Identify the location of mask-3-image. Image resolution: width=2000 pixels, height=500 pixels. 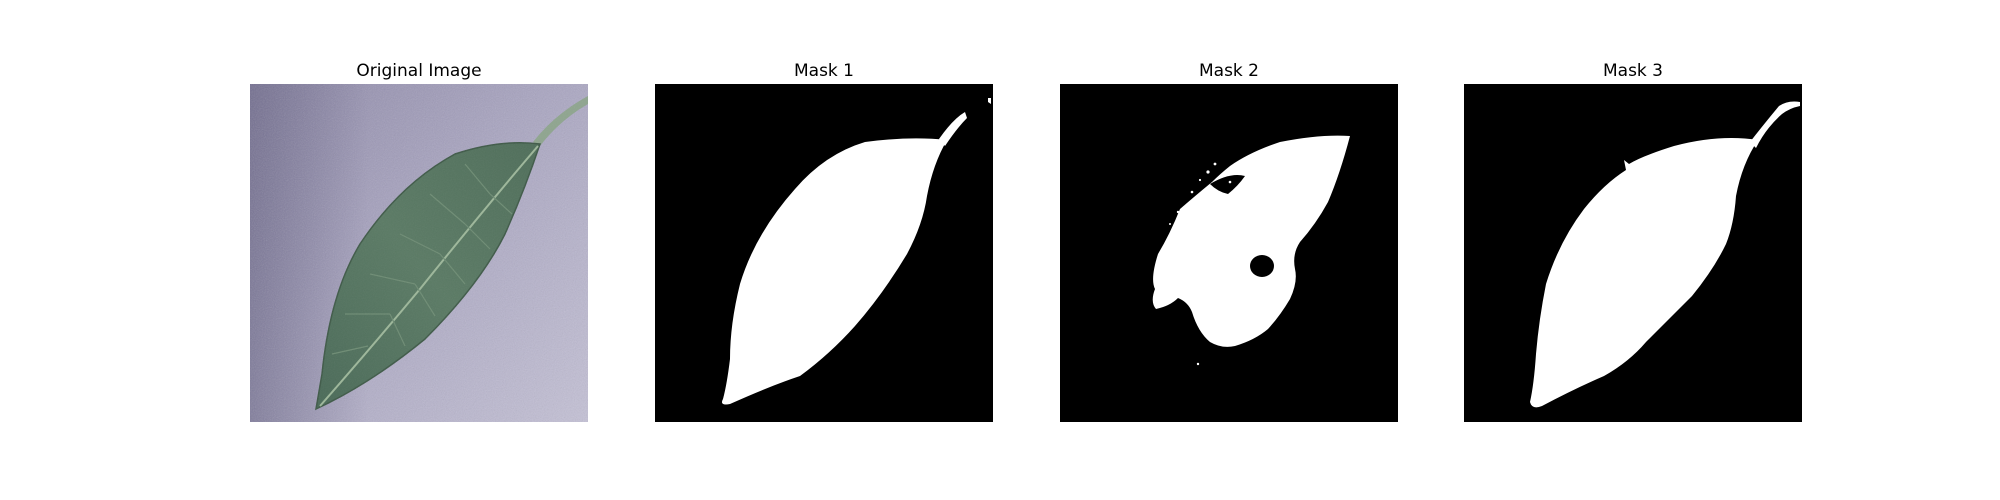
(1633, 253).